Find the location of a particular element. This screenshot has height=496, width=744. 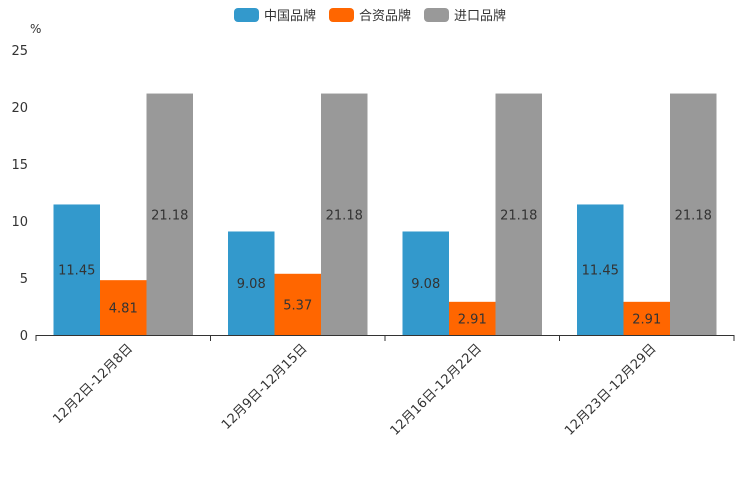

legend: 中国品牌 合资品牌 进口品牌 is located at coordinates (370, 16).